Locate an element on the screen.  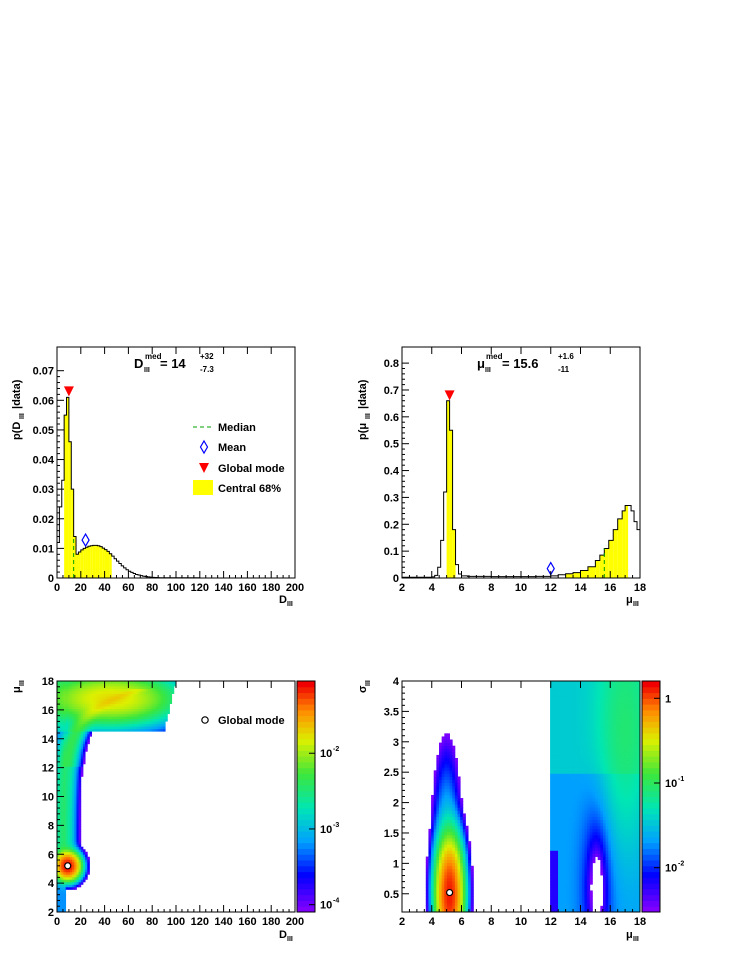
colorbar-cell is located at coordinates (306, 886).